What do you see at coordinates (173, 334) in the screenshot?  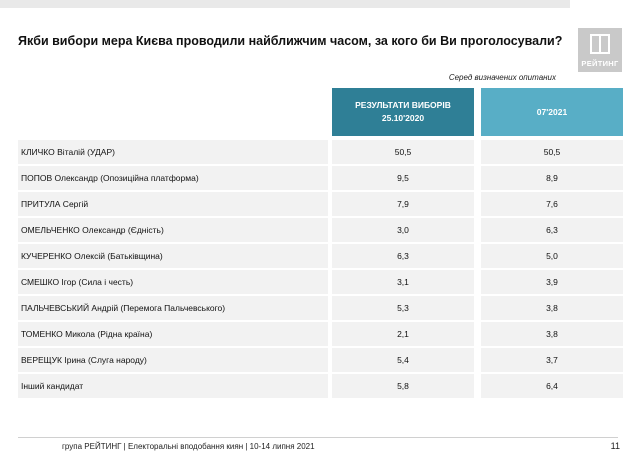 I see `candidate-label: ТОМЕНКО Микола (Рідна країна)` at bounding box center [173, 334].